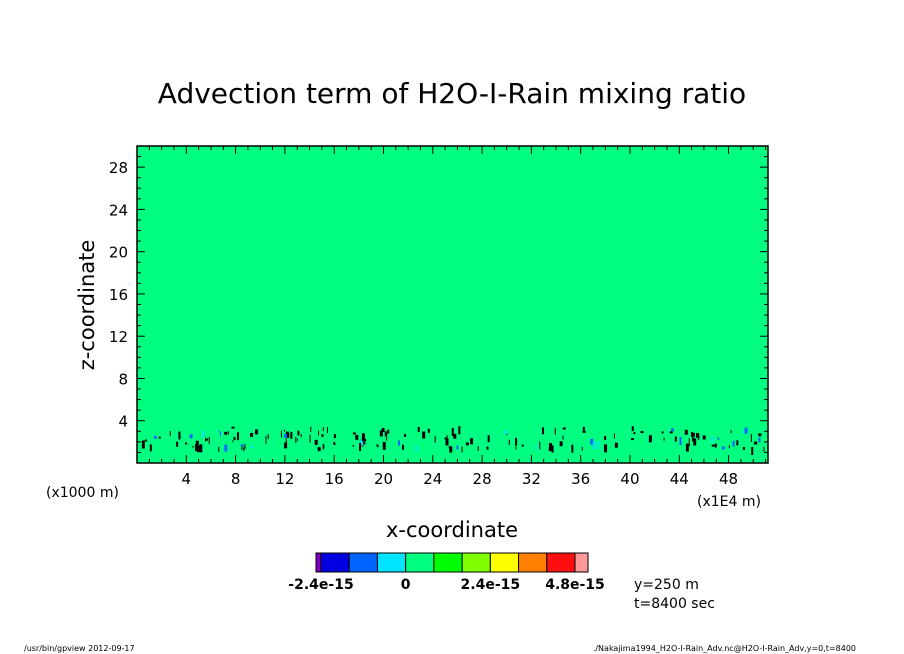 The image size is (904, 654). What do you see at coordinates (728, 479) in the screenshot?
I see `x-tick-label: 48` at bounding box center [728, 479].